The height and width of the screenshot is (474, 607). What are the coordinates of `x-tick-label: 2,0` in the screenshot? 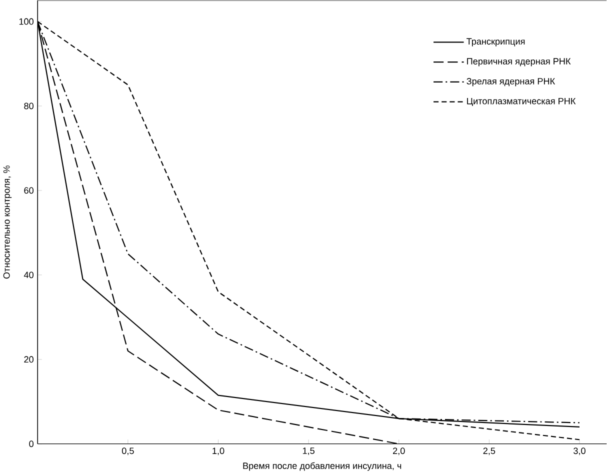 It's located at (399, 452).